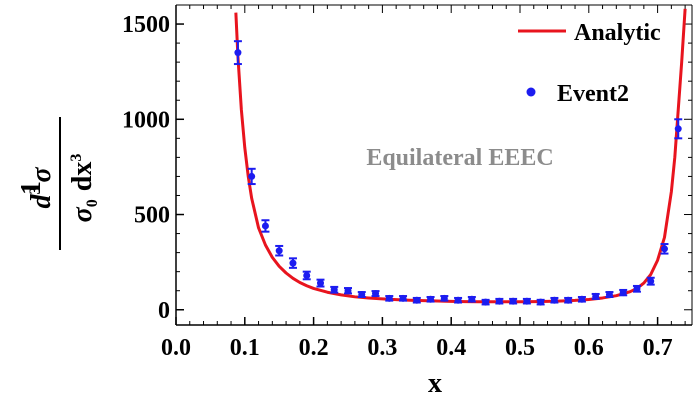  What do you see at coordinates (164, 311) in the screenshot?
I see `y-tick-label: 0` at bounding box center [164, 311].